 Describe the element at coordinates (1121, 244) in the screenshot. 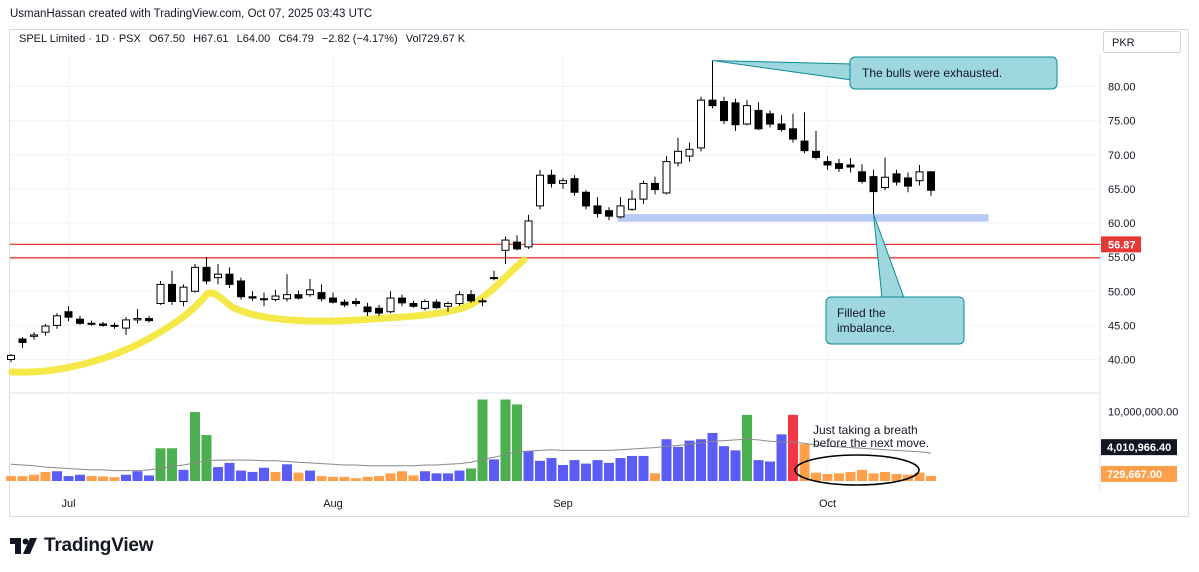

I see `price-label-box` at that location.